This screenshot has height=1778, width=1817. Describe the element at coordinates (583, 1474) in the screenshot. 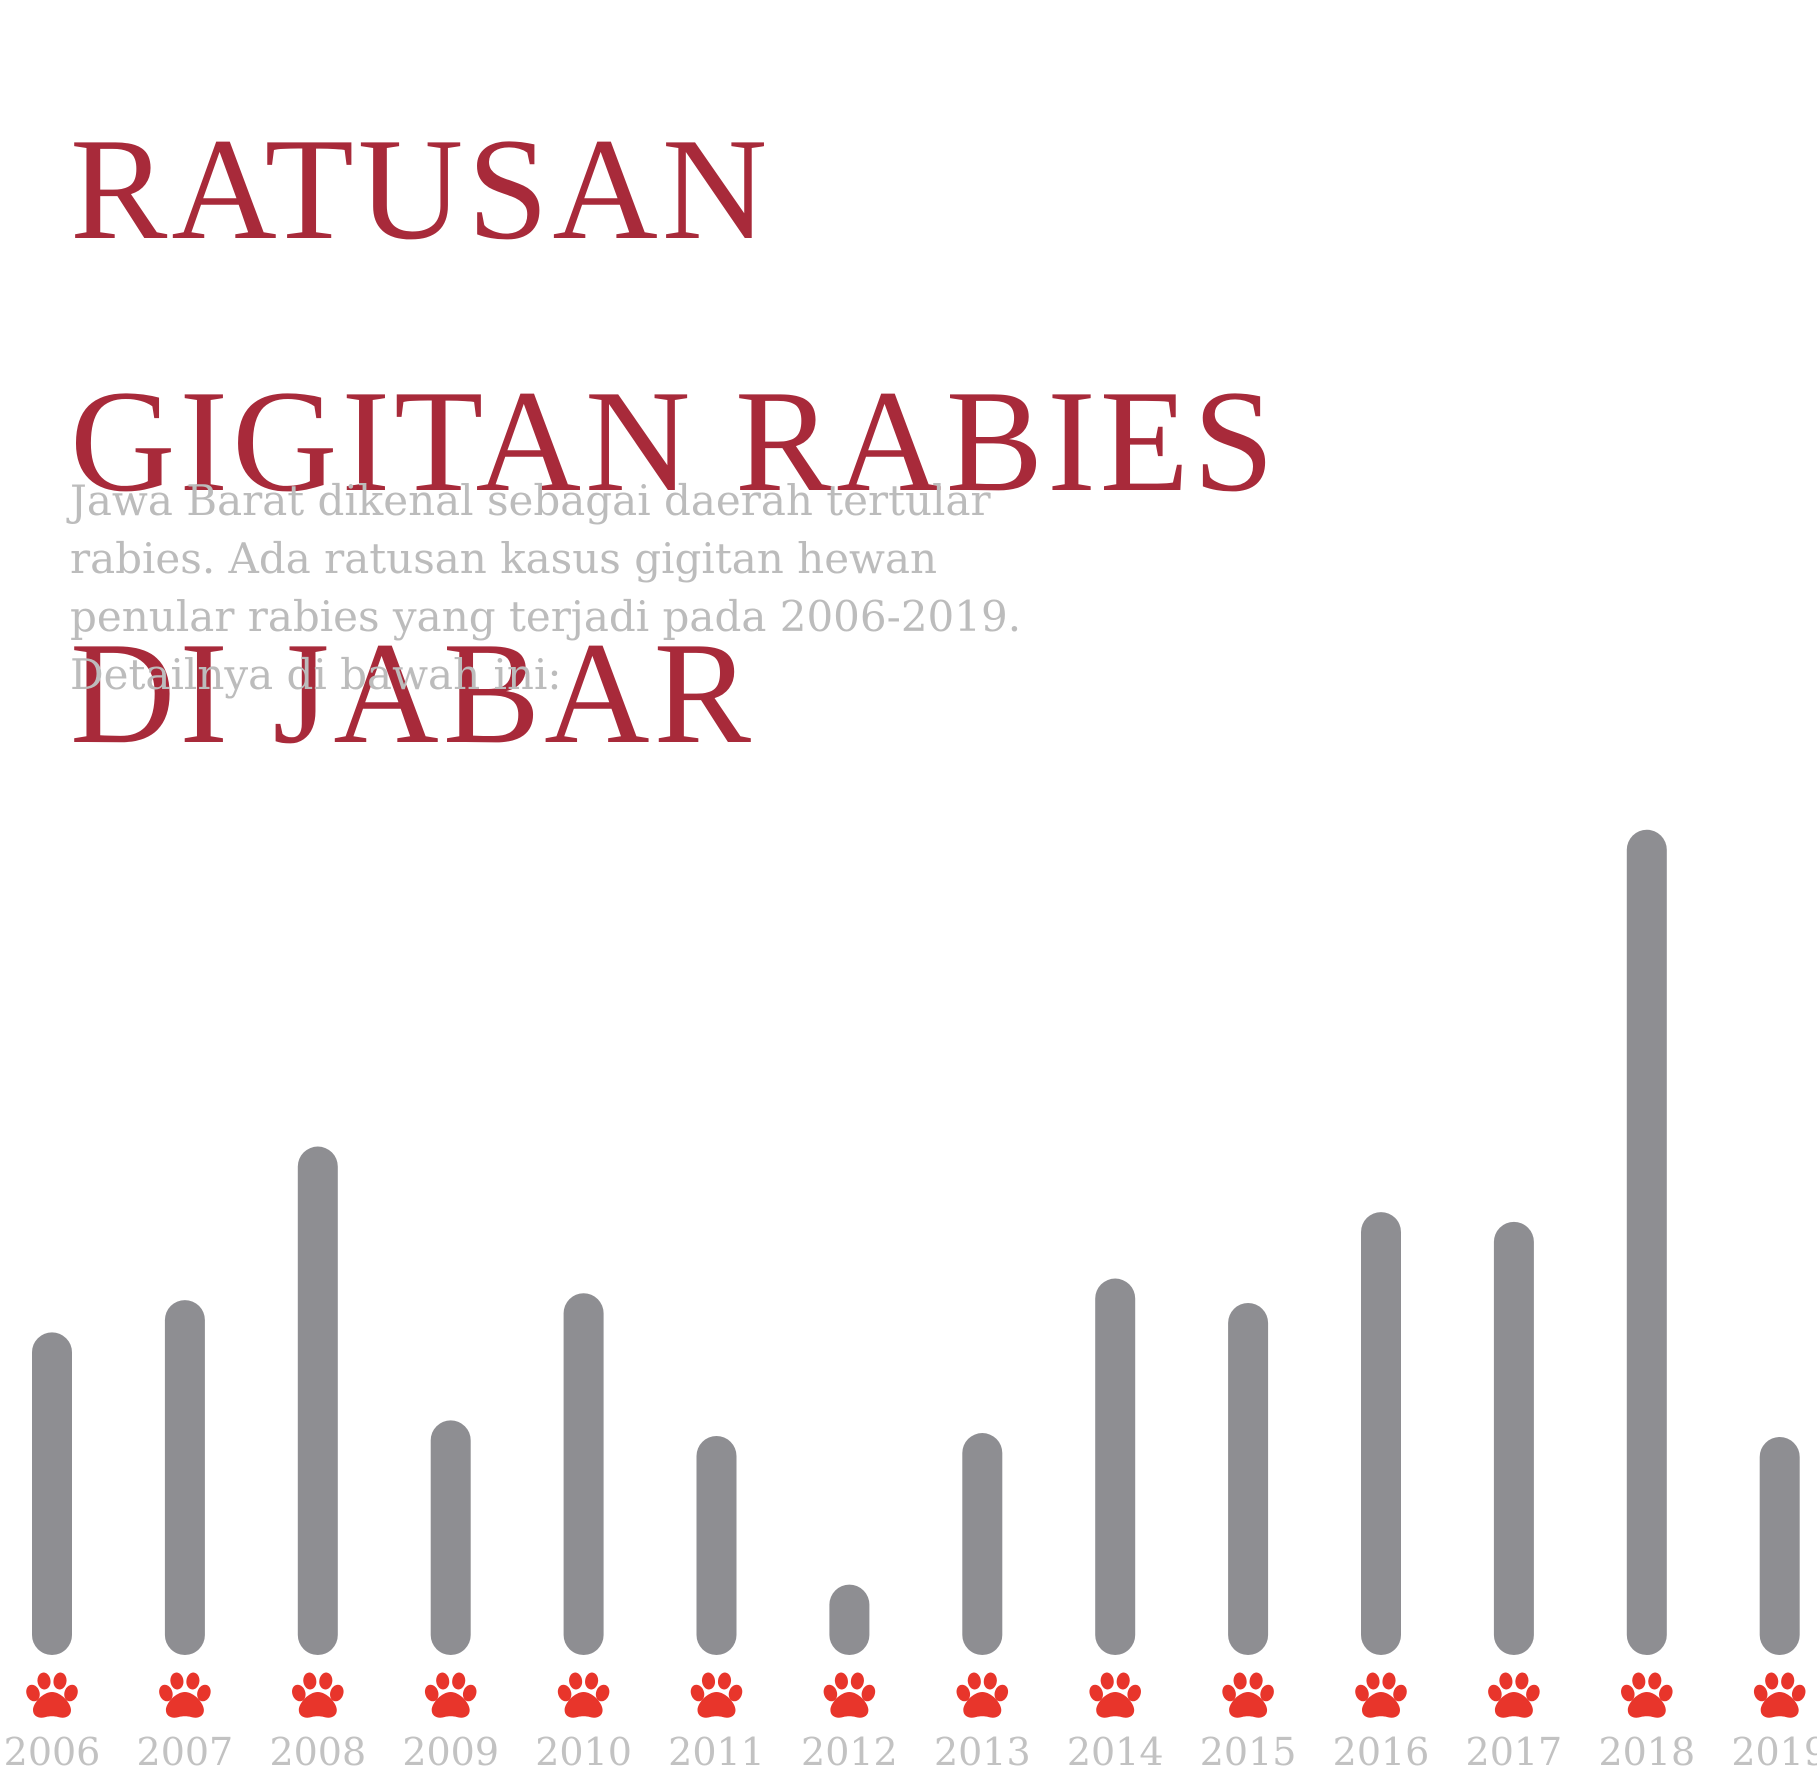

I see `bar-2010` at that location.